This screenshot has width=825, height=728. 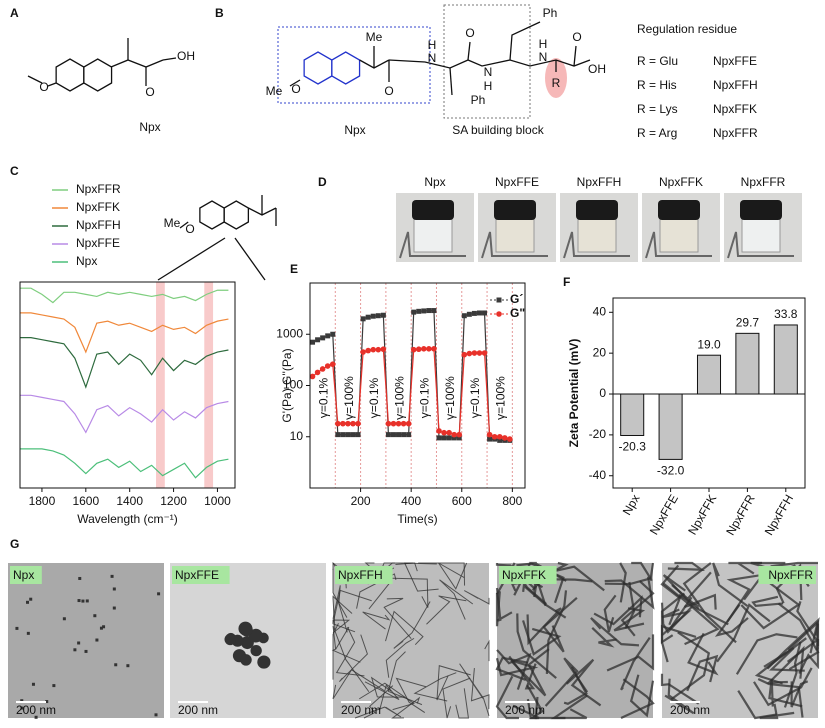 What do you see at coordinates (411, 501) in the screenshot?
I see `x-tick-label: 400` at bounding box center [411, 501].